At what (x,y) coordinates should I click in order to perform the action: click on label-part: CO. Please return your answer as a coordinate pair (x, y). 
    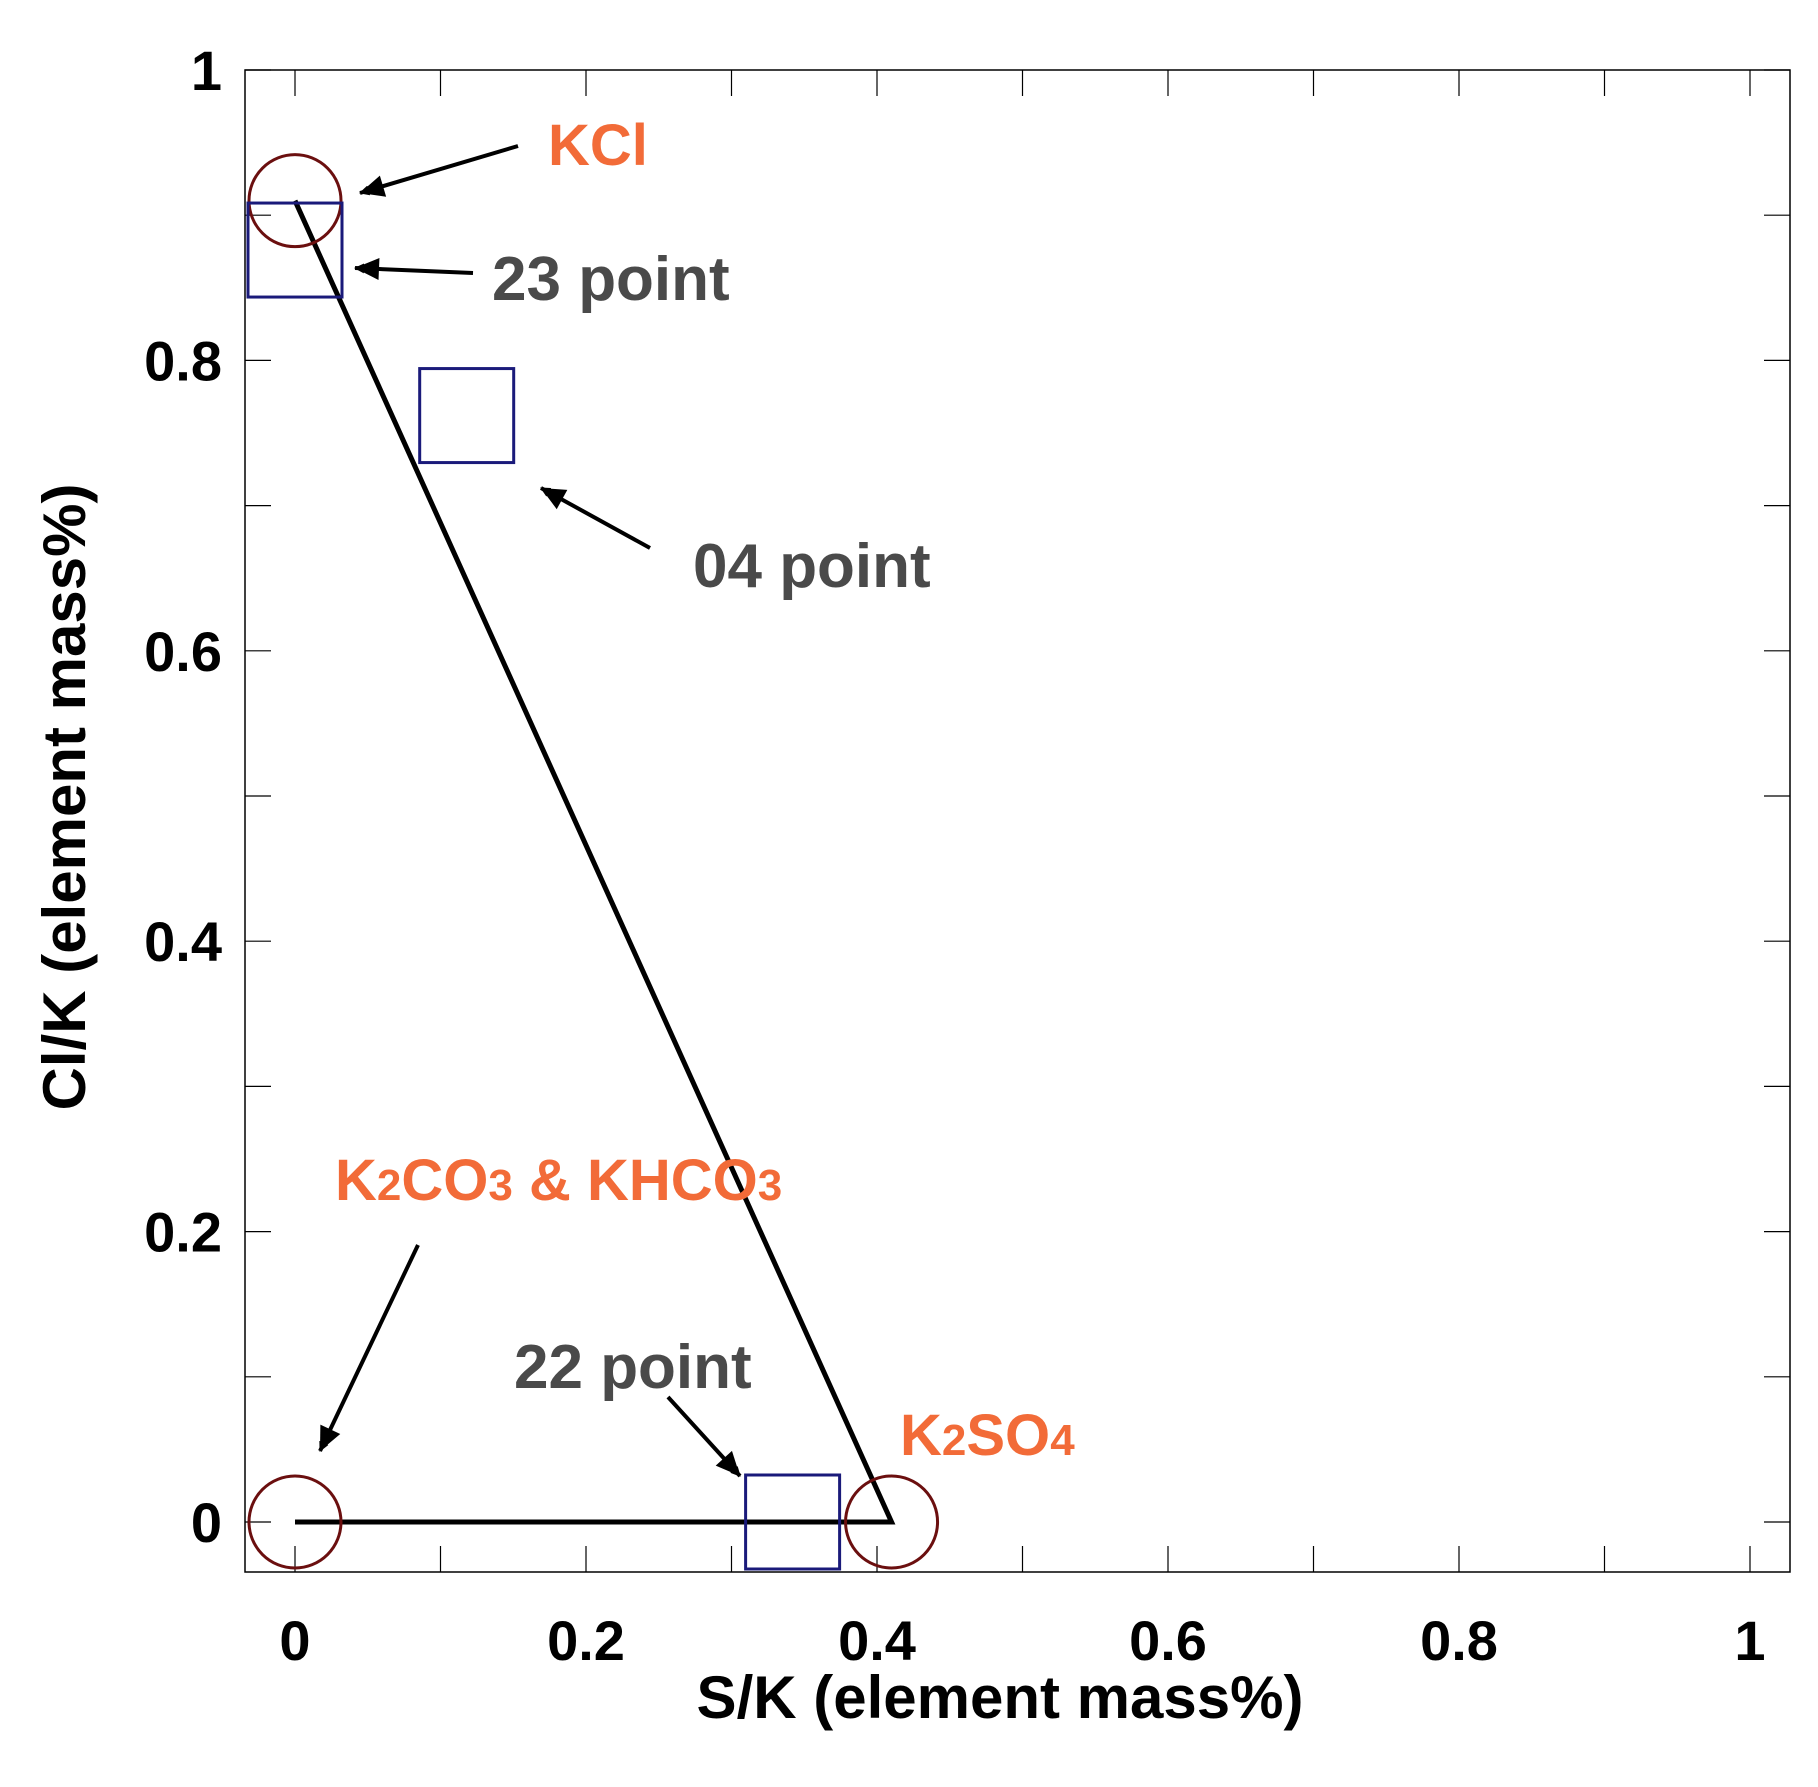
    Looking at the image, I should click on (444, 1180).